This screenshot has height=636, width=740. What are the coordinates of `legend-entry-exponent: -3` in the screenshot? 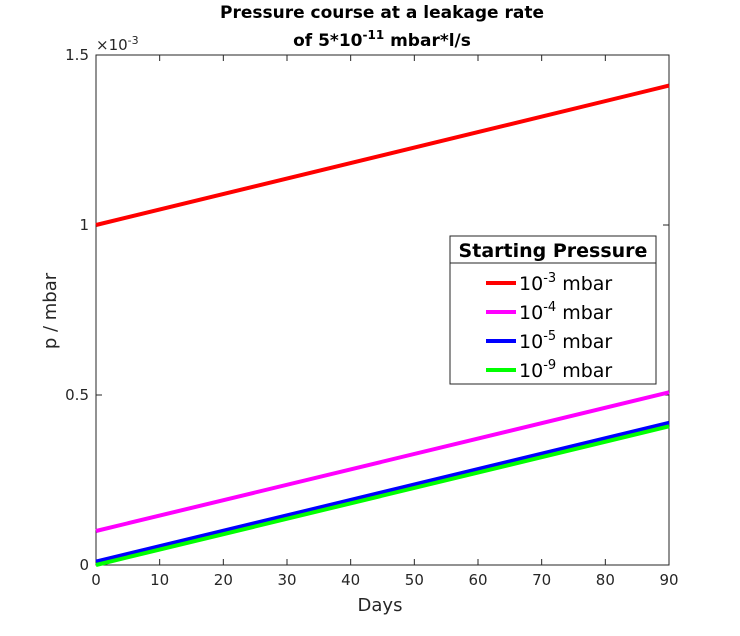 It's located at (549, 278).